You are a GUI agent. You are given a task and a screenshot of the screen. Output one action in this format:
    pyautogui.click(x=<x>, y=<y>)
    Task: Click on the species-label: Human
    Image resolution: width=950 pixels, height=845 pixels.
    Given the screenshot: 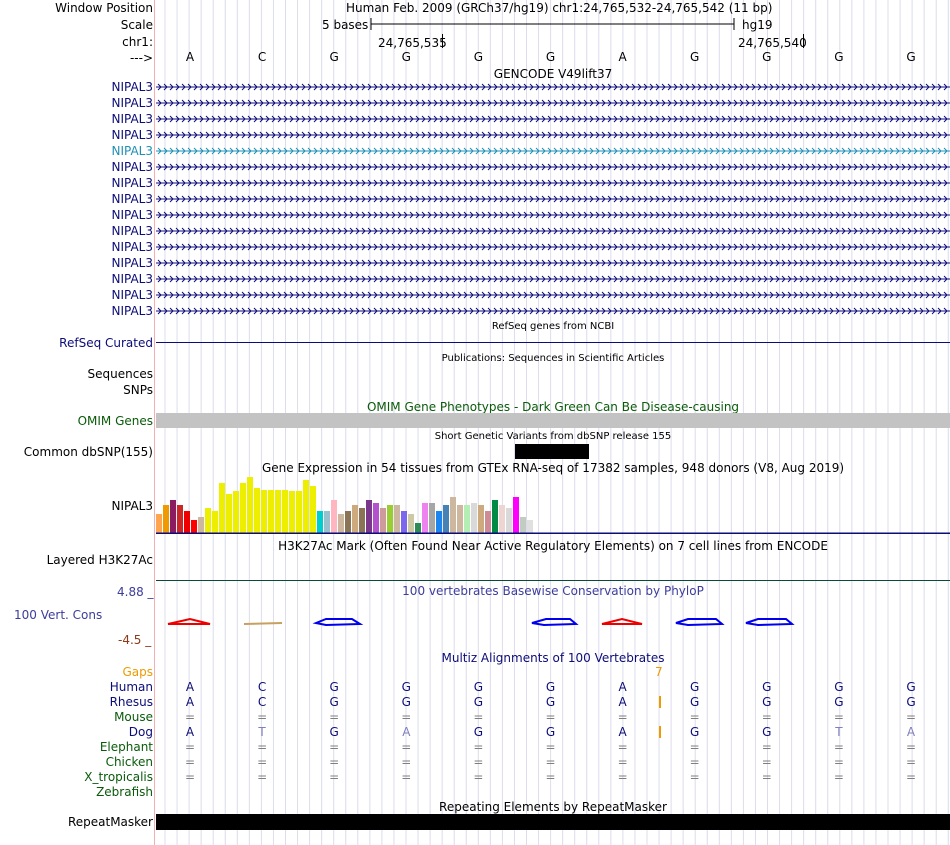 What is the action you would take?
    pyautogui.click(x=131, y=687)
    